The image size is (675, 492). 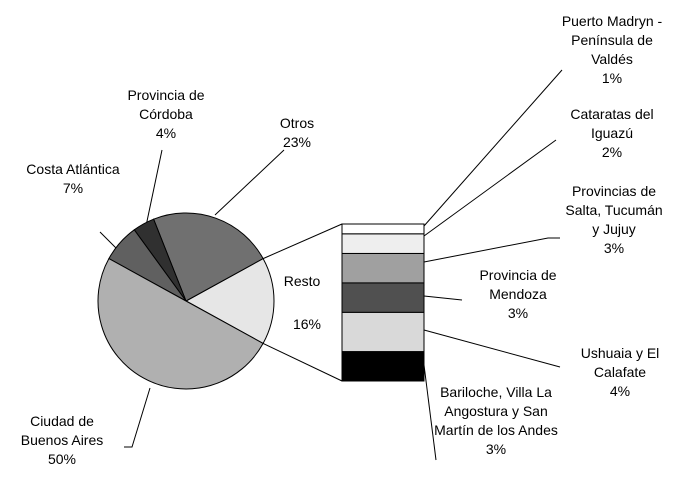 I want to click on bar-label: Puerto Madryn - Península de Valdés 1%, so click(x=612, y=50).